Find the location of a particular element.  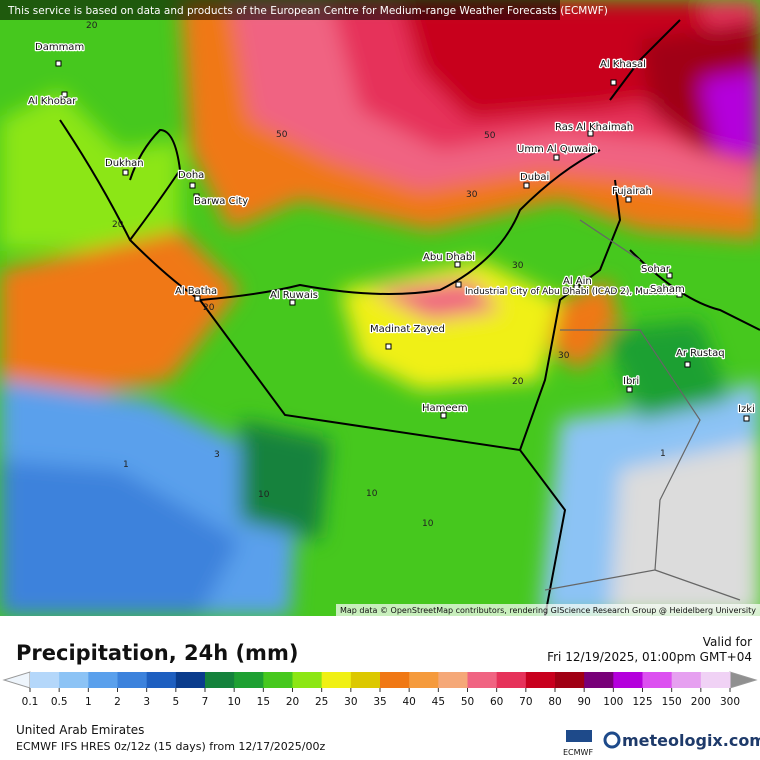

tick-label: 125 is located at coordinates (642, 702).